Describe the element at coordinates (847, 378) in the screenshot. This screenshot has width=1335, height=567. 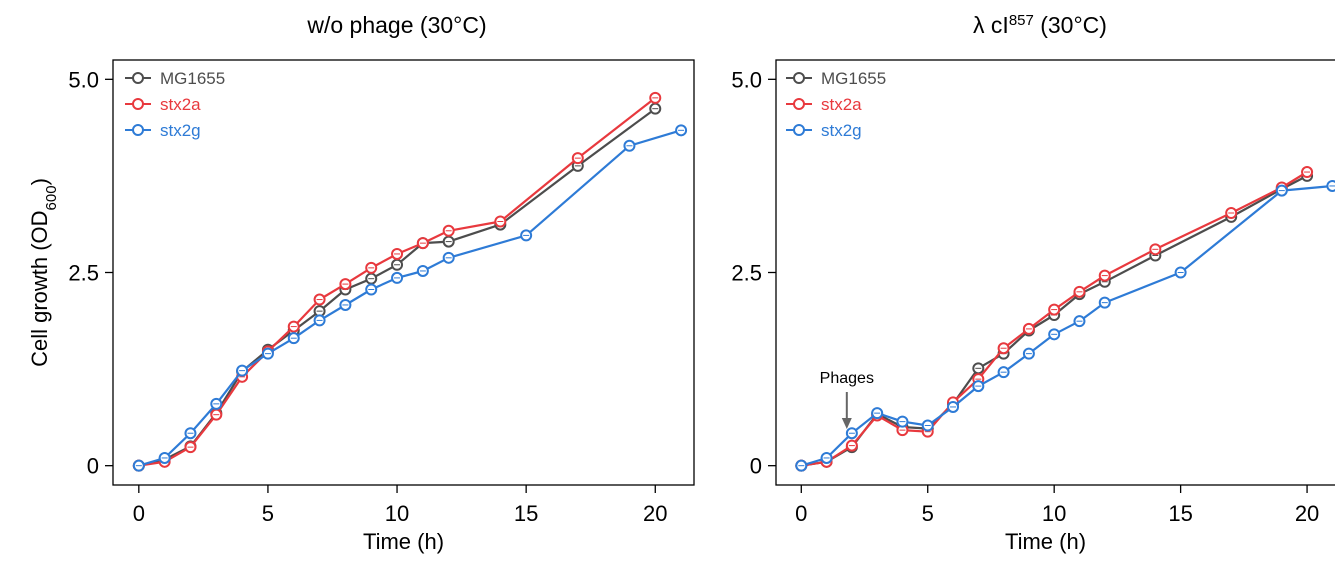
I see `annotation-label: Phages` at that location.